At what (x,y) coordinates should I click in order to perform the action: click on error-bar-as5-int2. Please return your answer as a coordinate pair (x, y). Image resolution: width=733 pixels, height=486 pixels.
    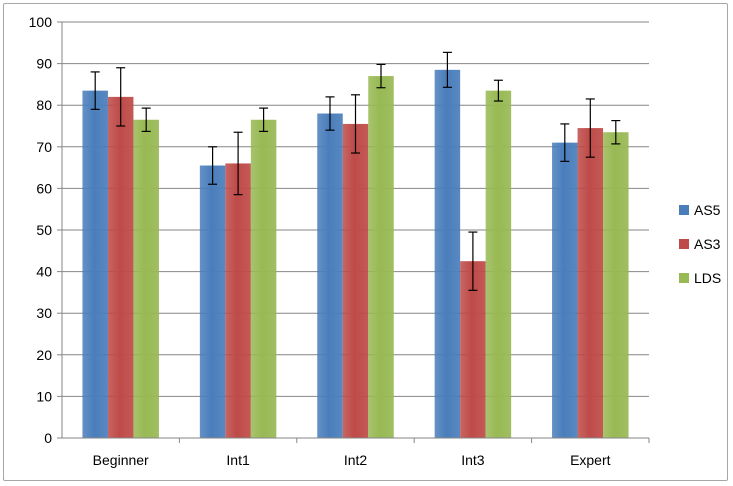
    Looking at the image, I should click on (330, 113).